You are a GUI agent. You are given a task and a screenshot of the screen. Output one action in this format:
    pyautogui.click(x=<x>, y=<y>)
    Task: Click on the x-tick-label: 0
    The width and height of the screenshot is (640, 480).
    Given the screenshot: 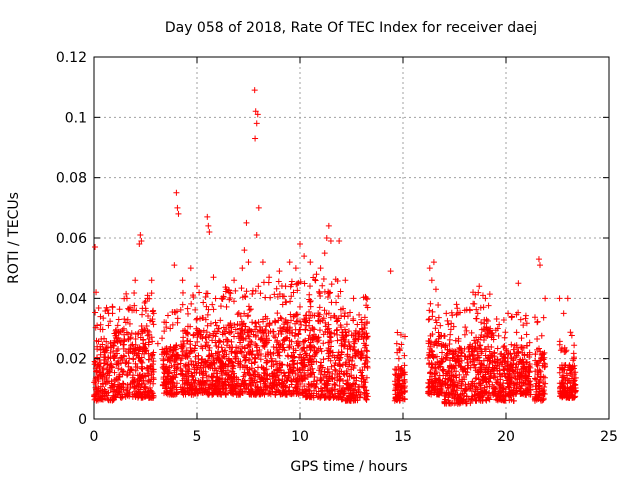 What is the action you would take?
    pyautogui.click(x=94, y=437)
    